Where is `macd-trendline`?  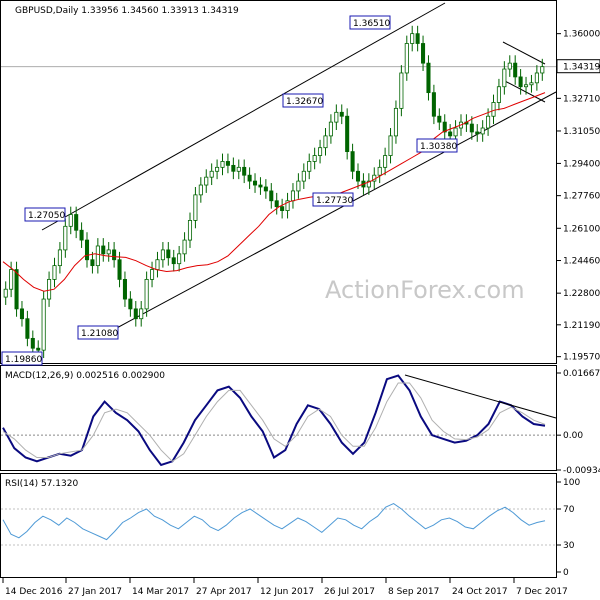
macd-trendline is located at coordinates (480, 396).